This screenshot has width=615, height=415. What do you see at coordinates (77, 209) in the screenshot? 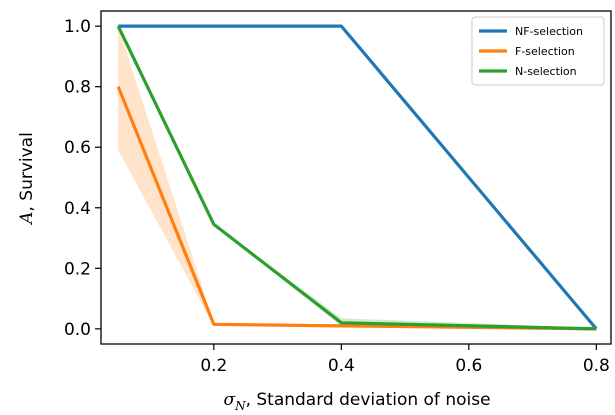
I see `y-tick-label: 0.4` at bounding box center [77, 209].